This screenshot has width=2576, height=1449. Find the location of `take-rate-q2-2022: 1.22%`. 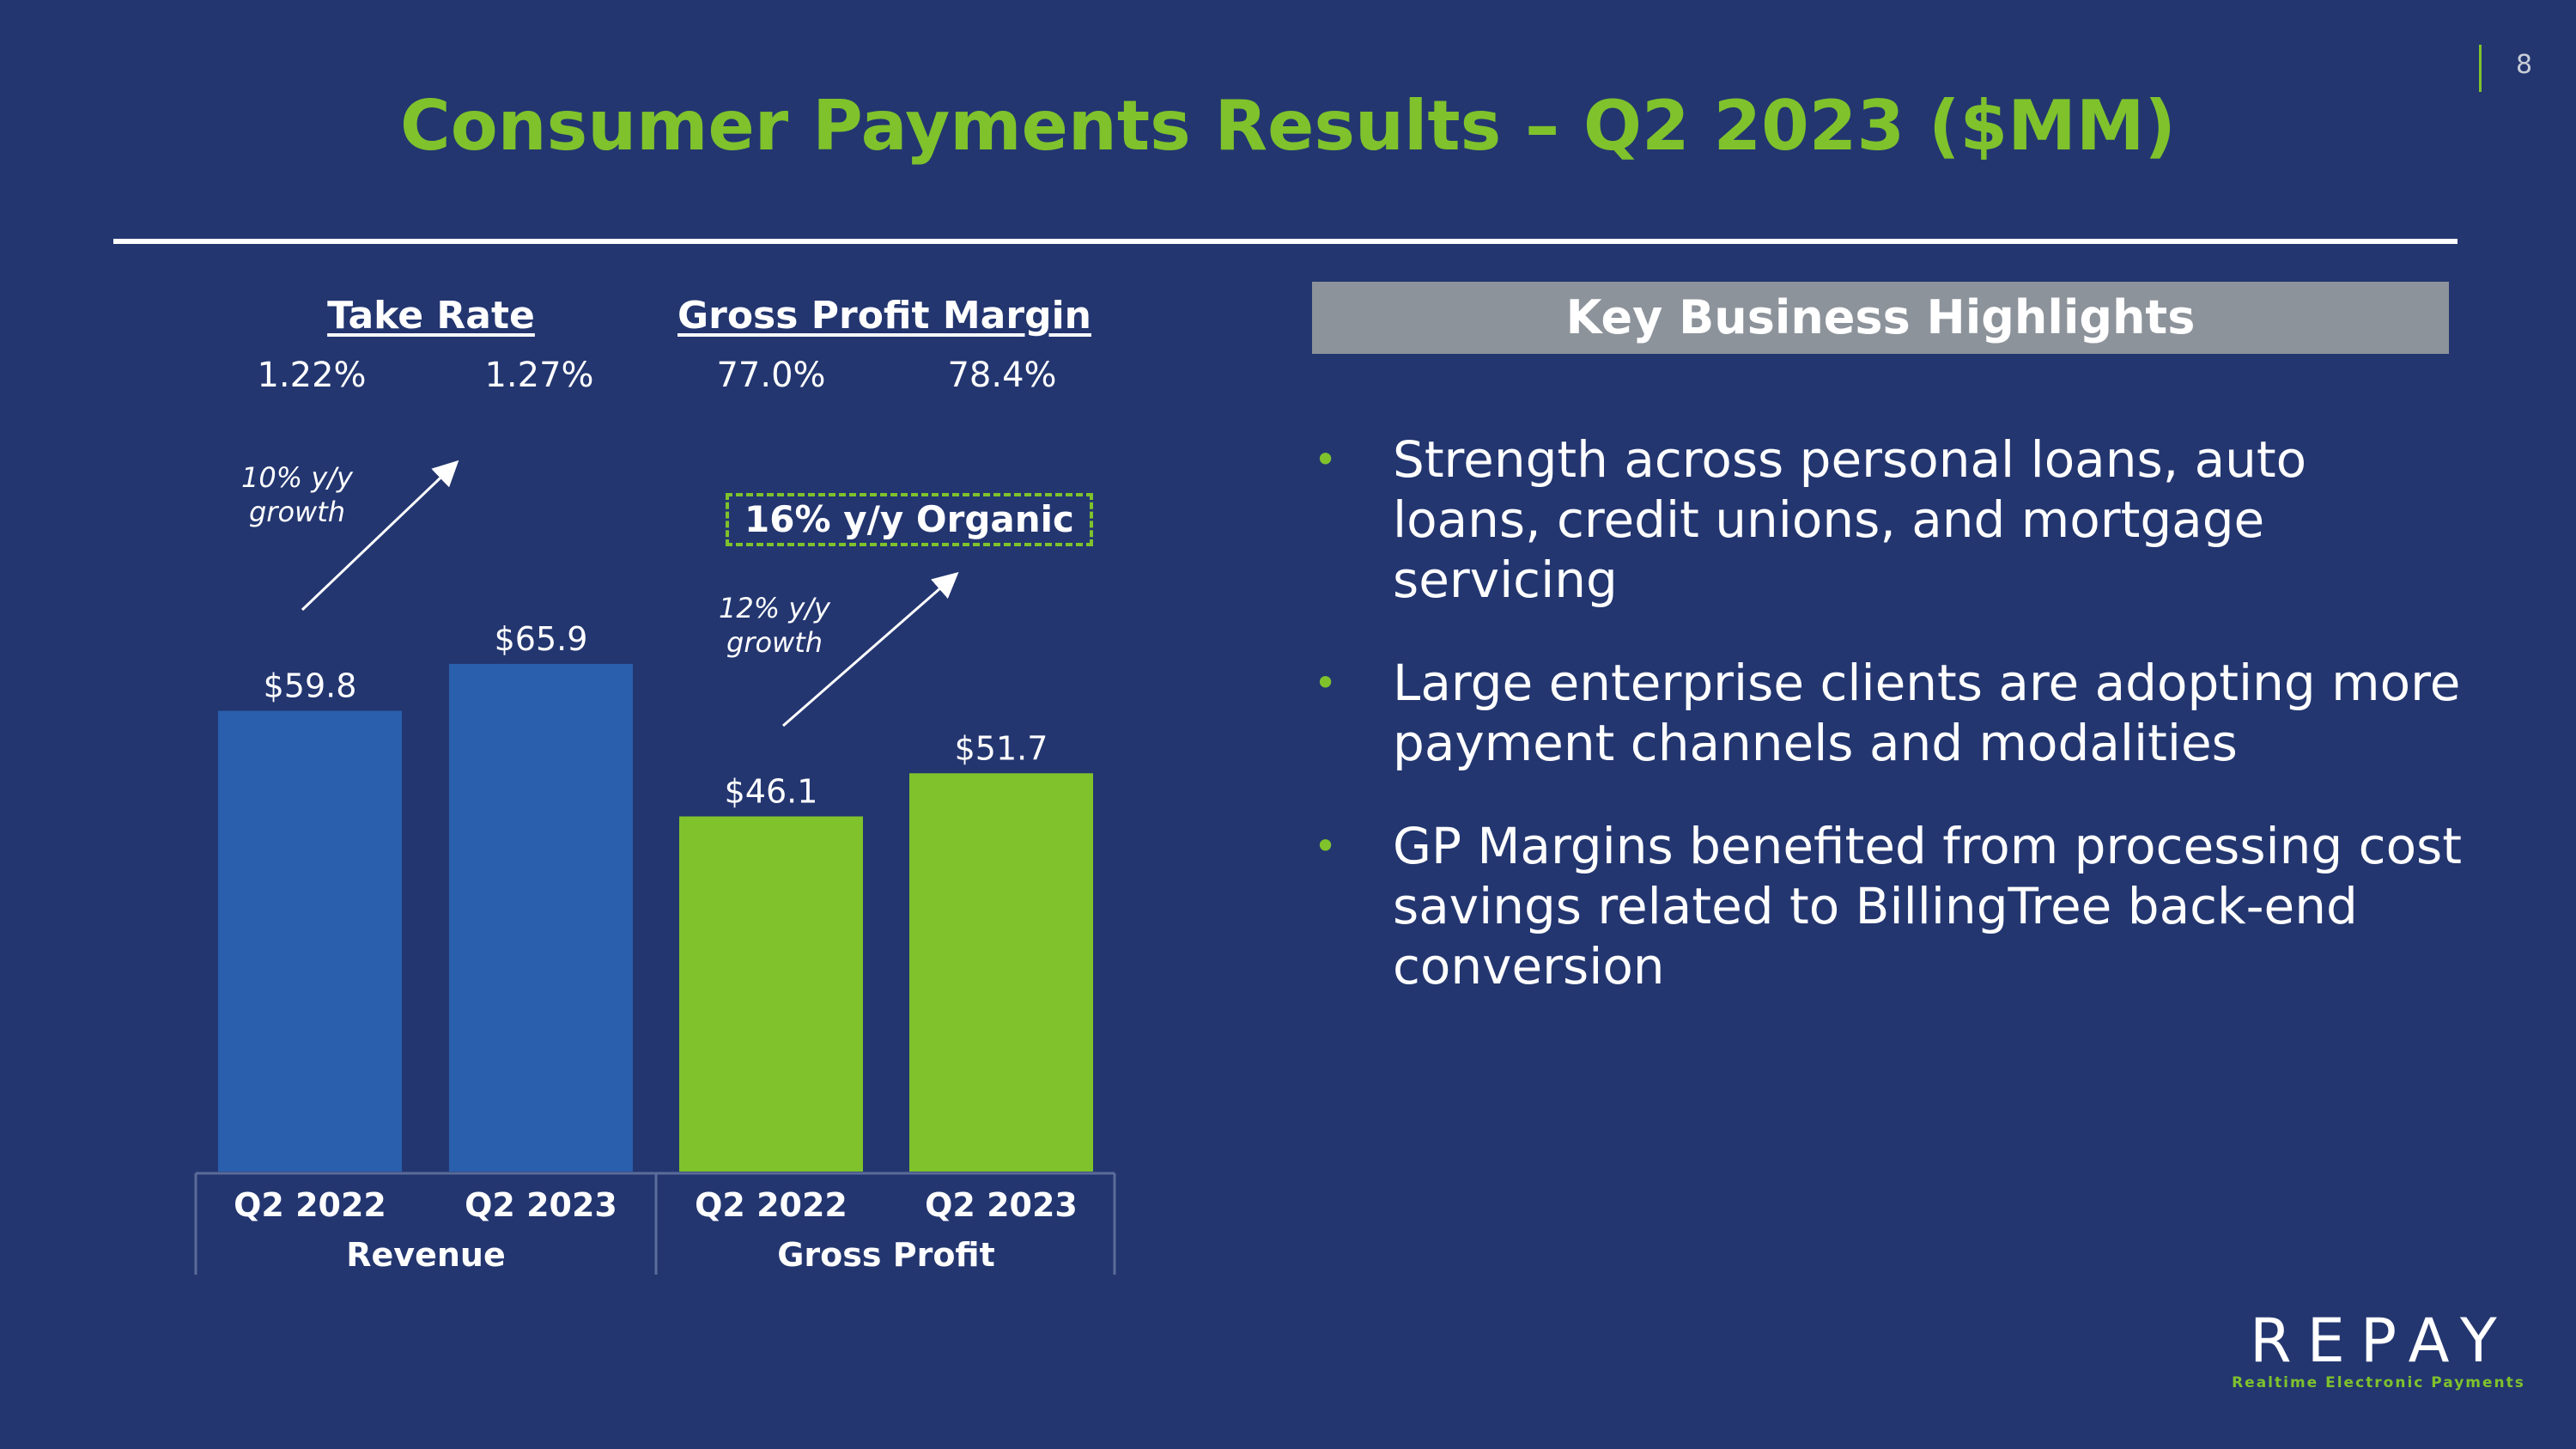

take-rate-q2-2022: 1.22% is located at coordinates (312, 375).